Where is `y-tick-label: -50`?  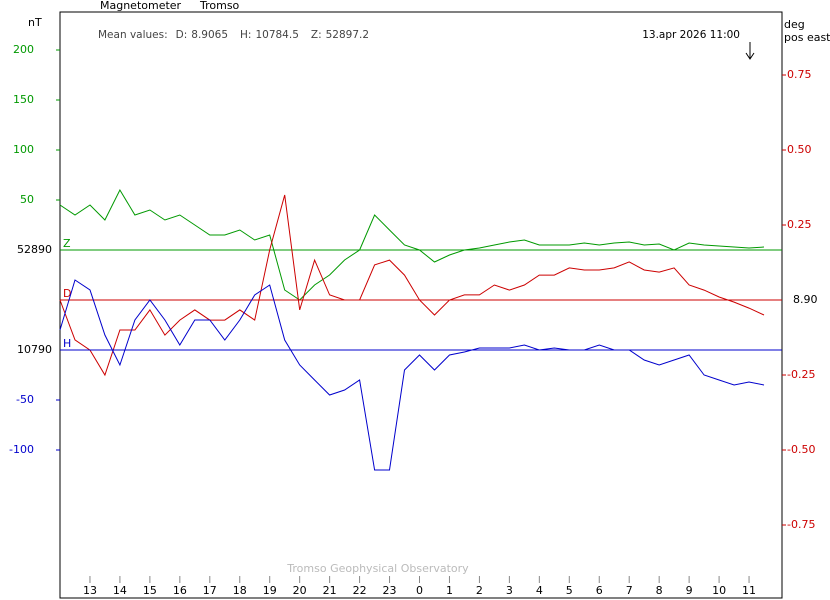
y-tick-label: -50 is located at coordinates (25, 399).